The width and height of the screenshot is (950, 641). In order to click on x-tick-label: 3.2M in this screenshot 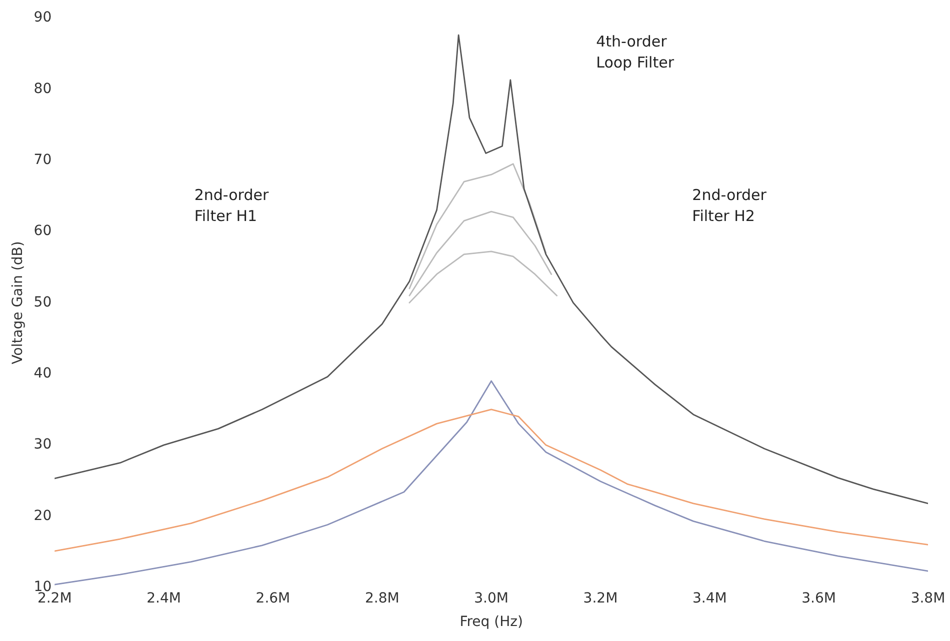, I will do `click(600, 598)`.